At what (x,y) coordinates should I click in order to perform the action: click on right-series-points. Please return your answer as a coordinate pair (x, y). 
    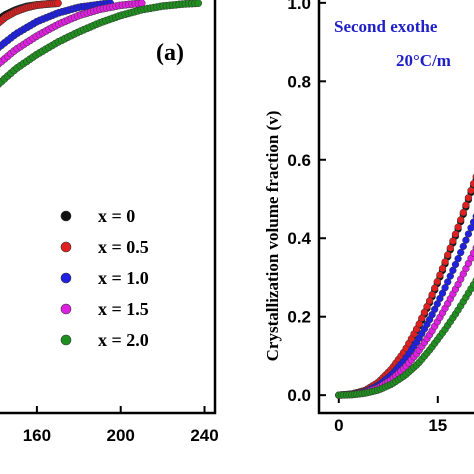
    Looking at the image, I should click on (404, 286).